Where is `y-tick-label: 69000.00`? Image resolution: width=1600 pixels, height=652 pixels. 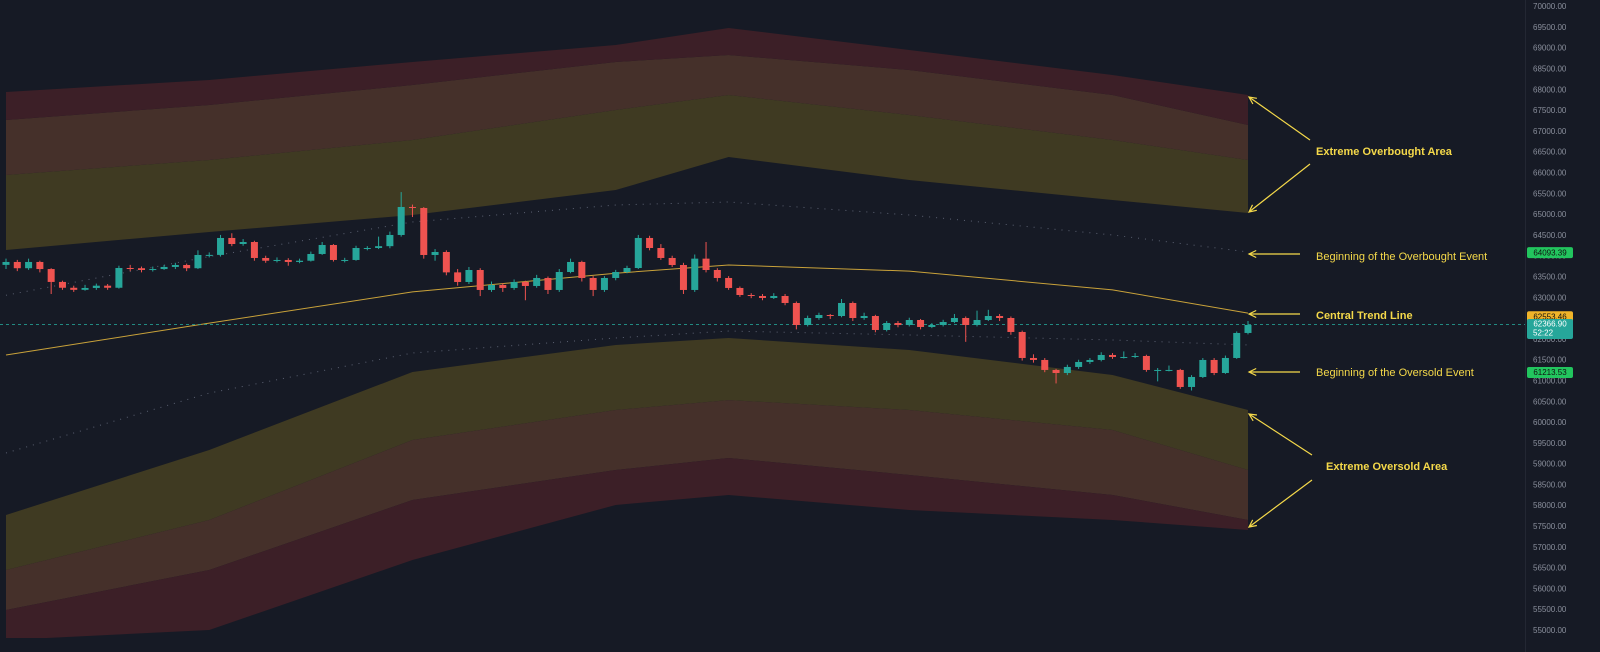 y-tick-label: 69000.00 is located at coordinates (1550, 48).